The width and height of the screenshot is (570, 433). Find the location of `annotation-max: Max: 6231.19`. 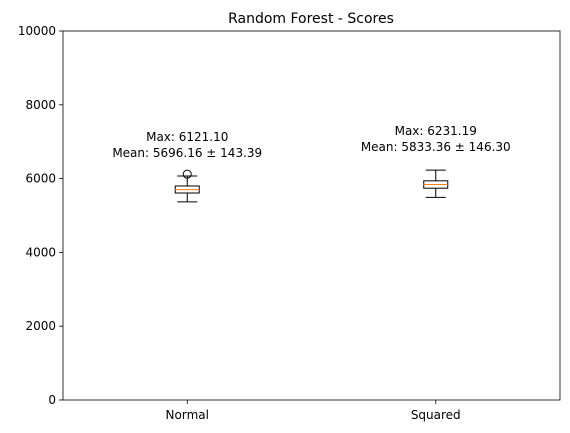

annotation-max: Max: 6231.19 is located at coordinates (436, 131).